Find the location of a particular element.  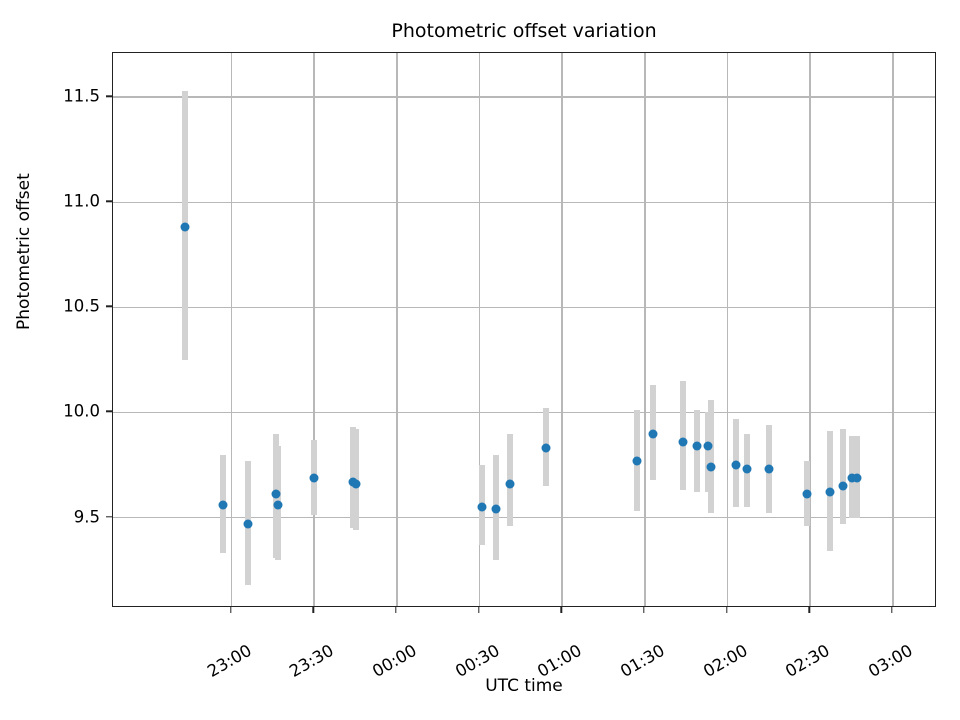

x-tick-label: 02:30 is located at coordinates (808, 661).